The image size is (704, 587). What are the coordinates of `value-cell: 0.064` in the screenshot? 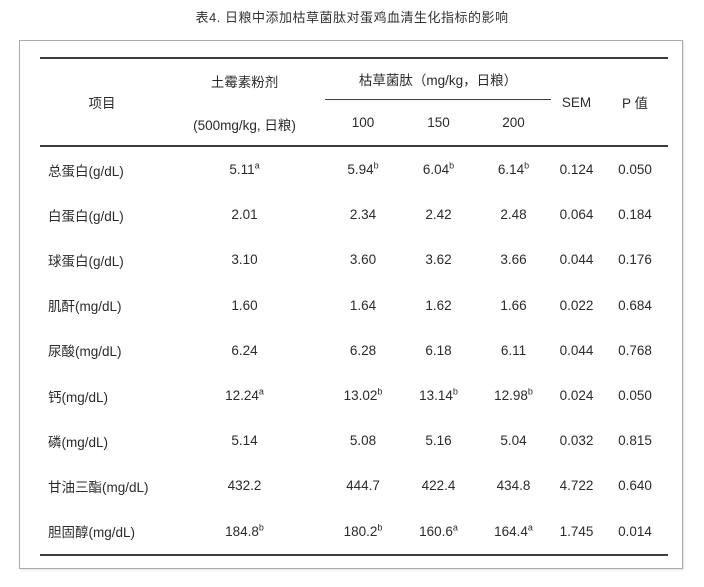 It's located at (576, 215).